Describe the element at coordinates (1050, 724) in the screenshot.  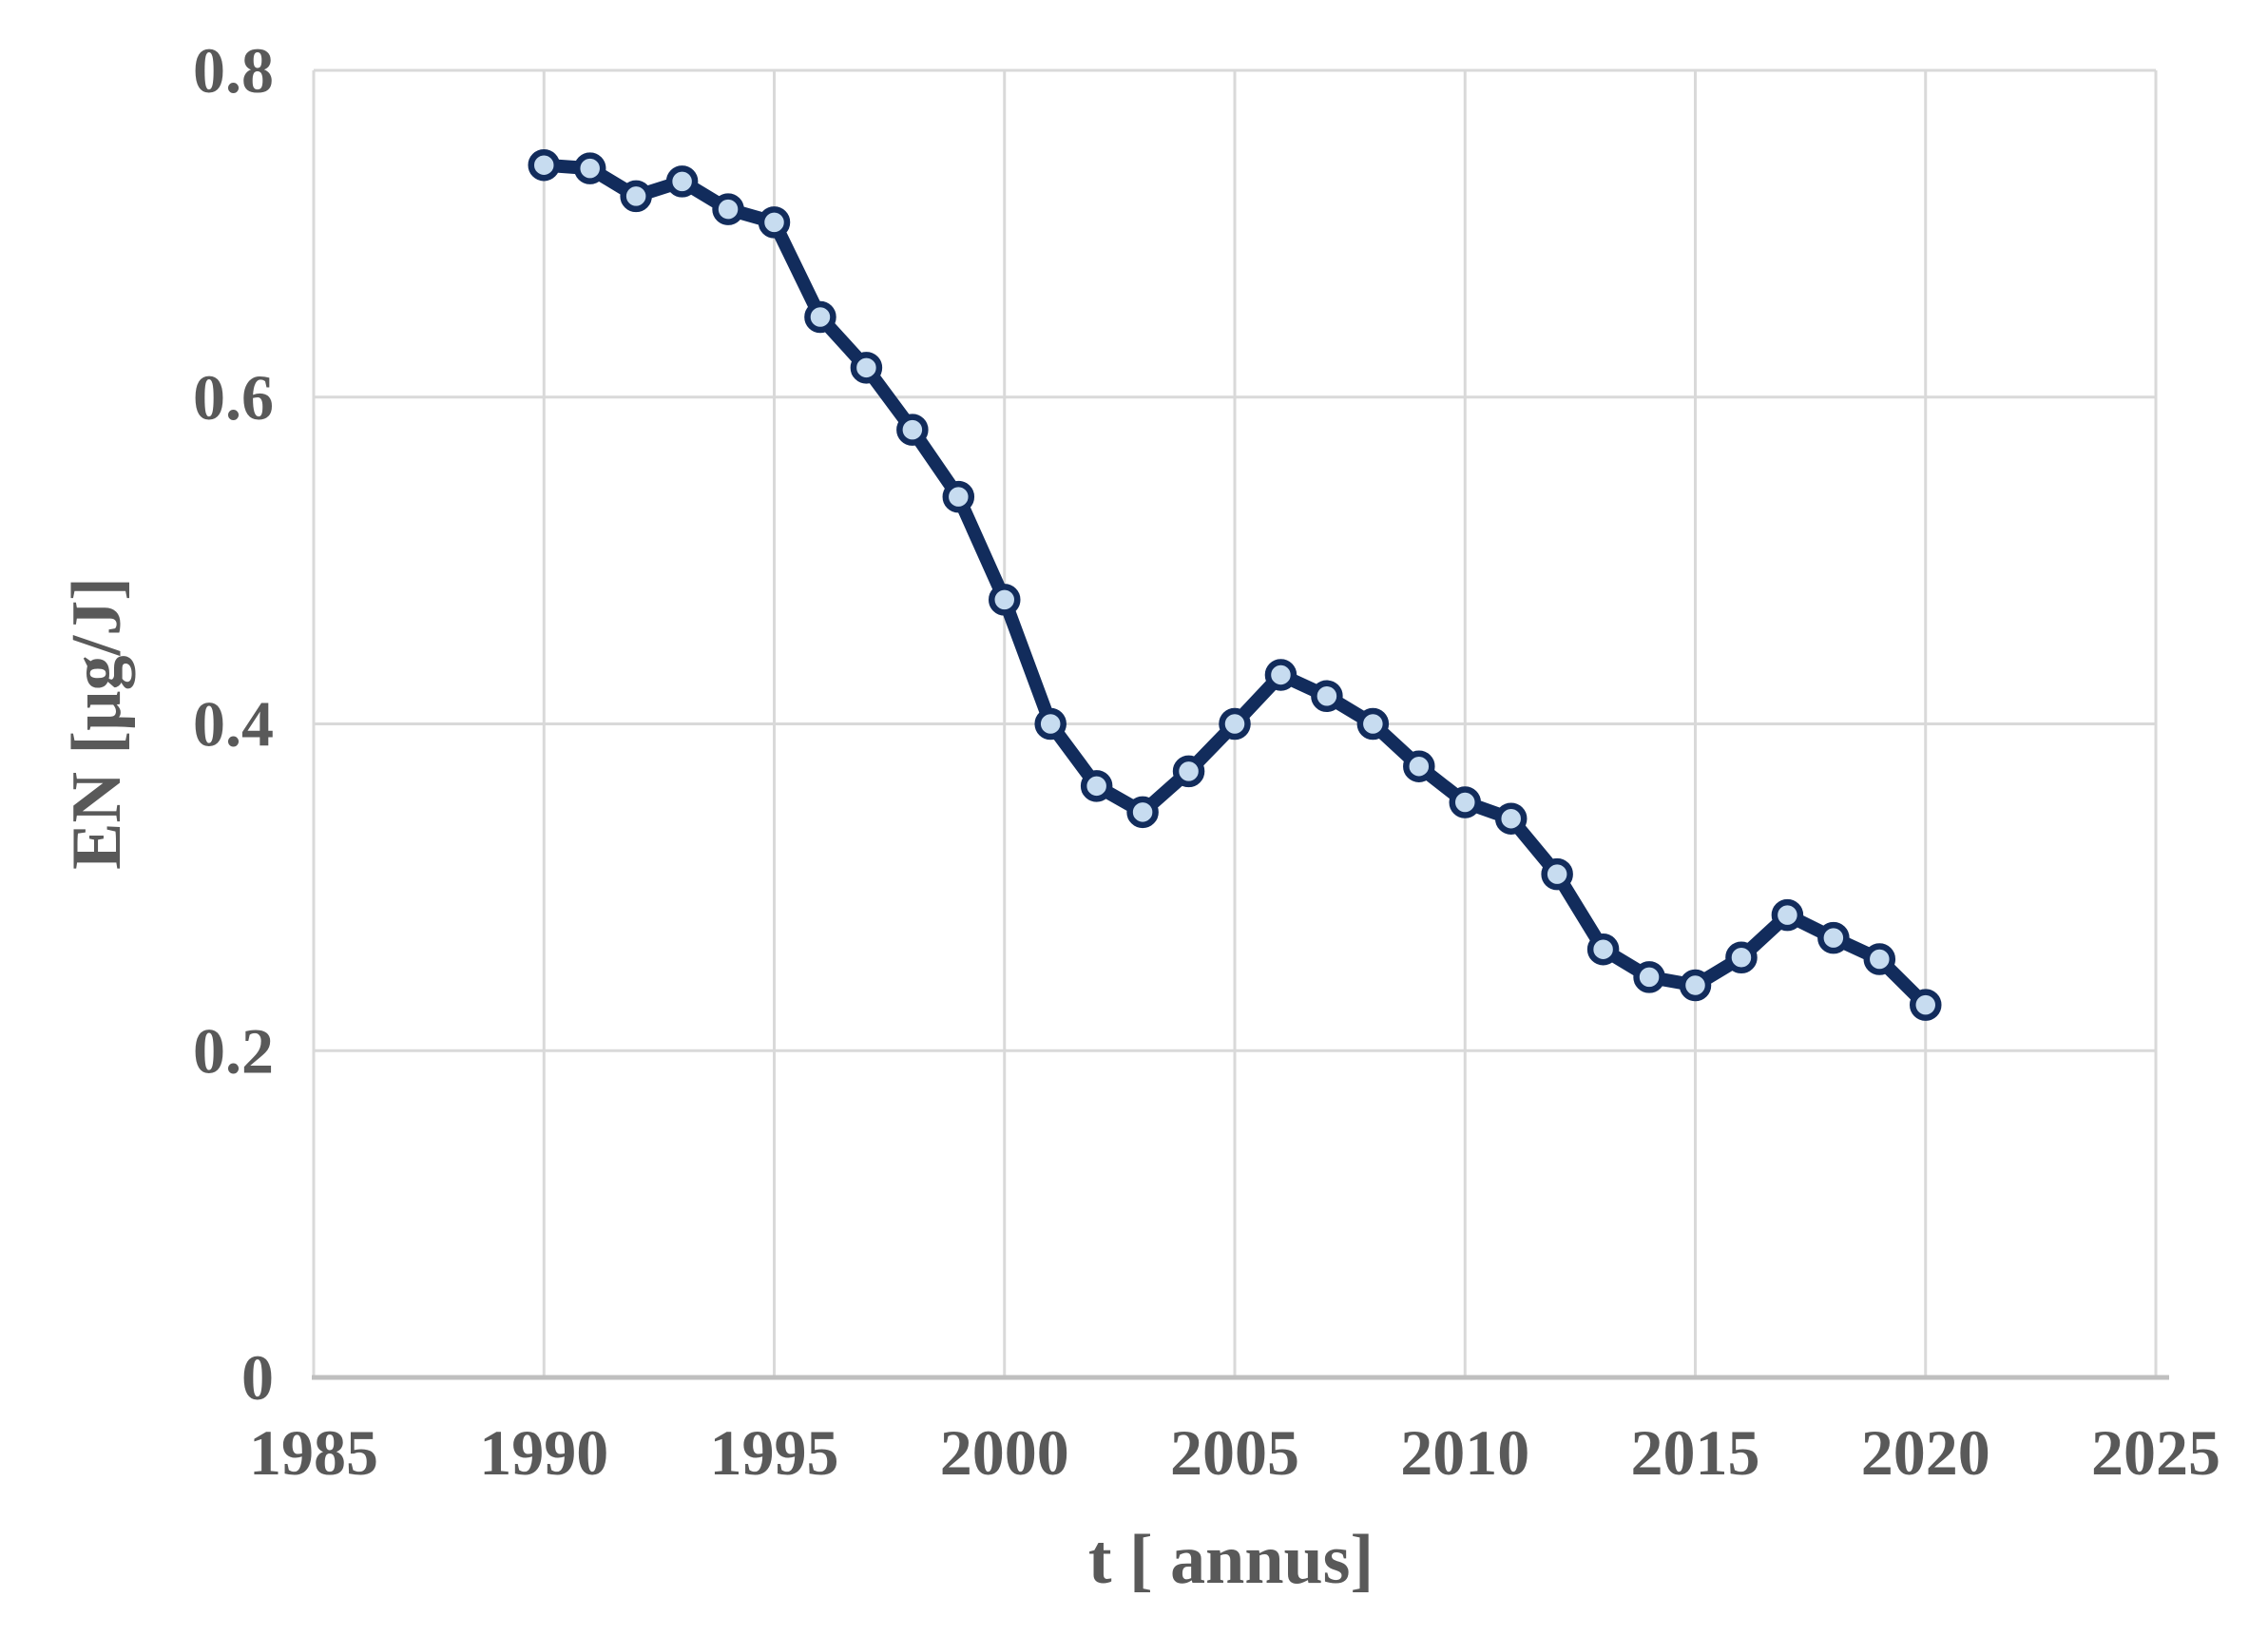
I see `data-point-2001` at that location.